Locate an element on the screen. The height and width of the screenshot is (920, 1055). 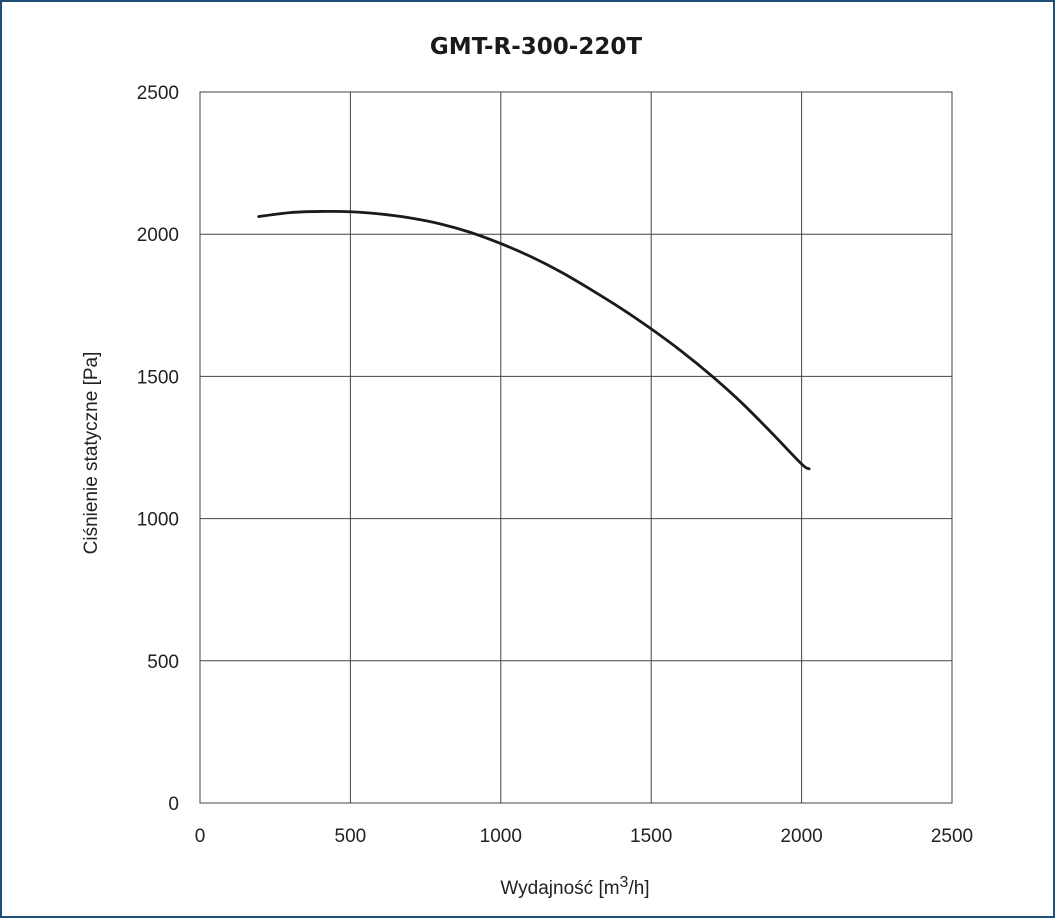
x-tick-label: 0 is located at coordinates (200, 836).